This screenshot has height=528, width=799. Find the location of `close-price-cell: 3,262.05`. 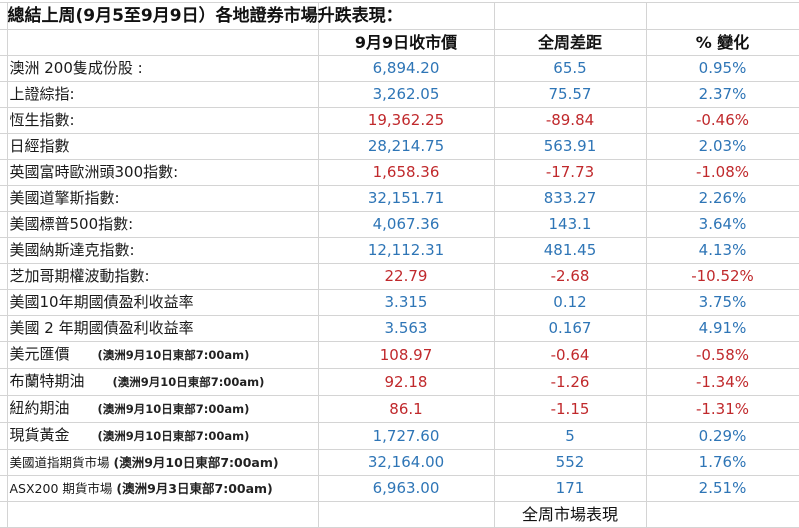

close-price-cell: 3,262.05 is located at coordinates (406, 94).